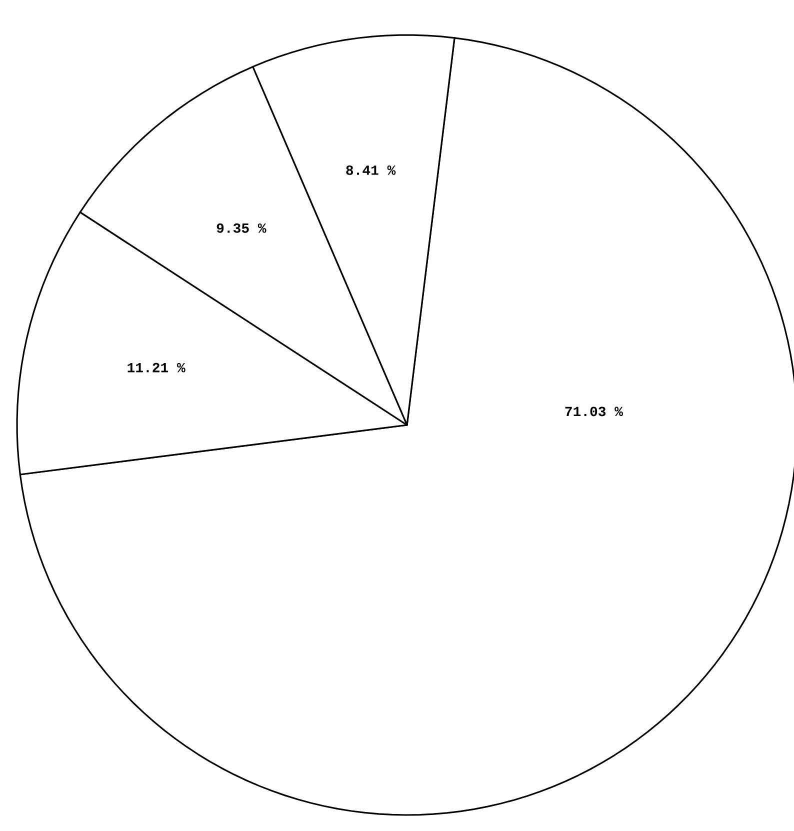  What do you see at coordinates (594, 411) in the screenshot?
I see `data-label: 71.03 %` at bounding box center [594, 411].